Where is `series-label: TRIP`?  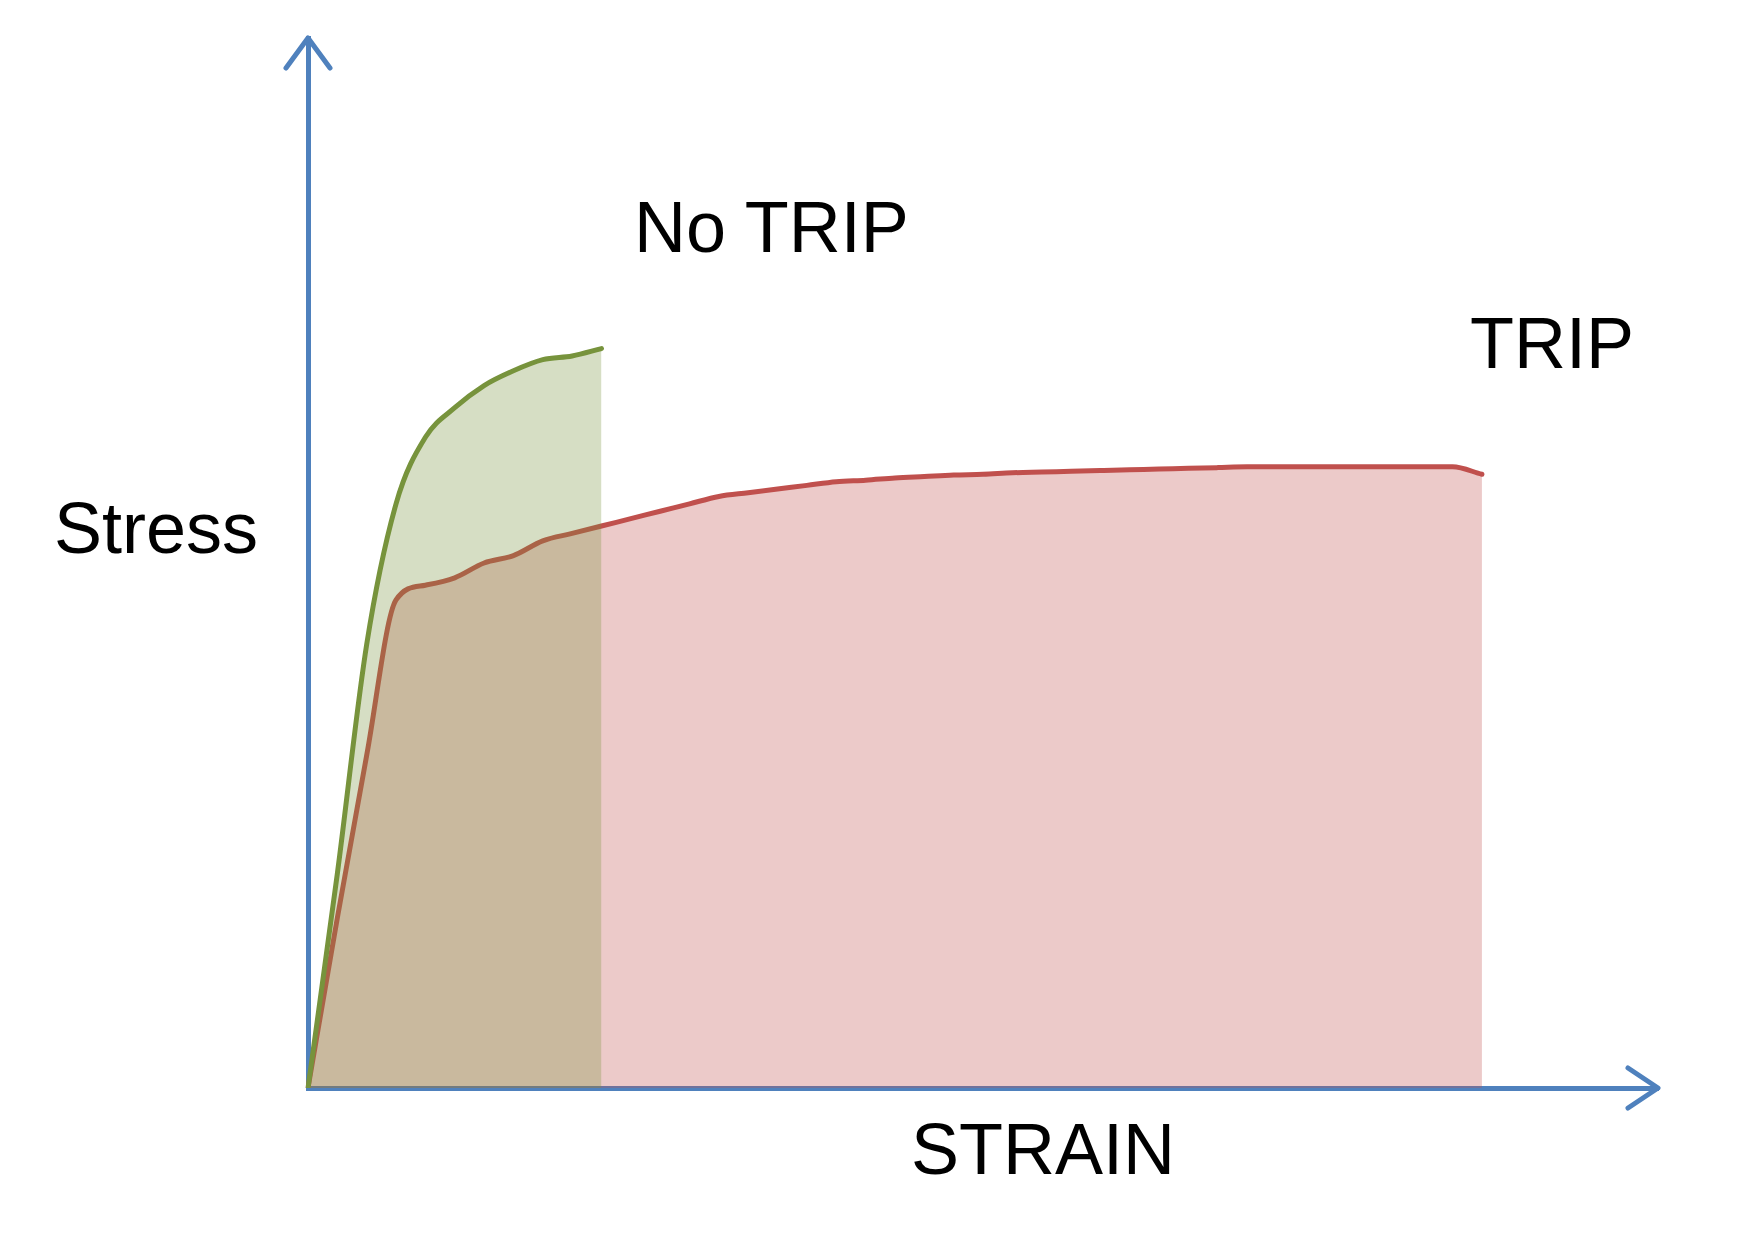 series-label: TRIP is located at coordinates (1551, 343).